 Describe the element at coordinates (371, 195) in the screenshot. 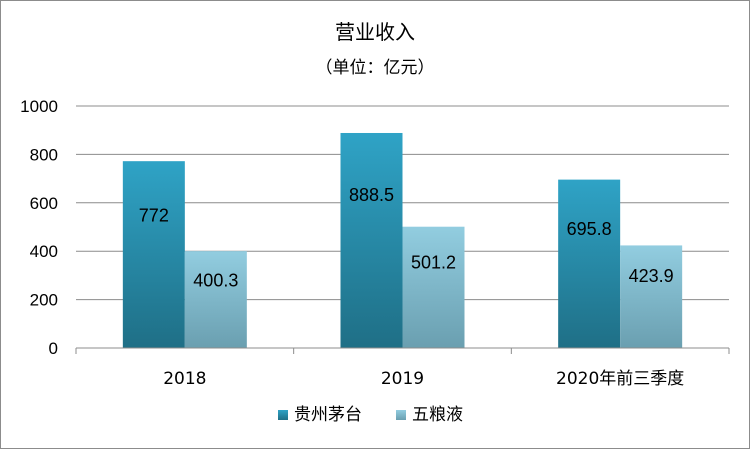

I see `data-label: 888.5` at that location.